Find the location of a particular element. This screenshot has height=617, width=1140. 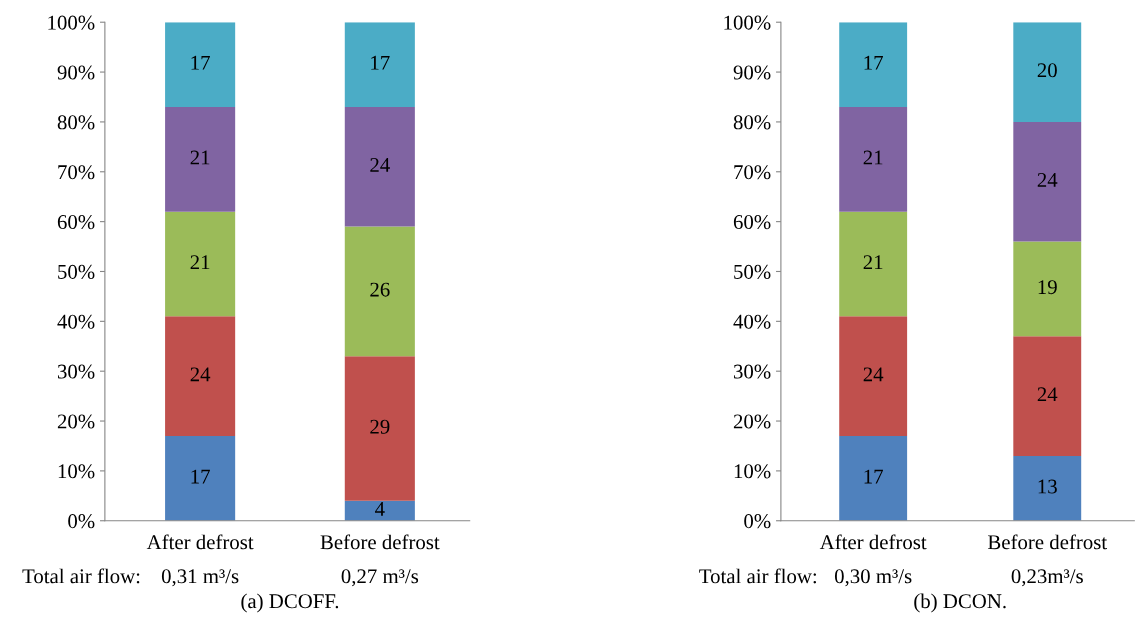

text: 0,27 m³/s is located at coordinates (380, 578).